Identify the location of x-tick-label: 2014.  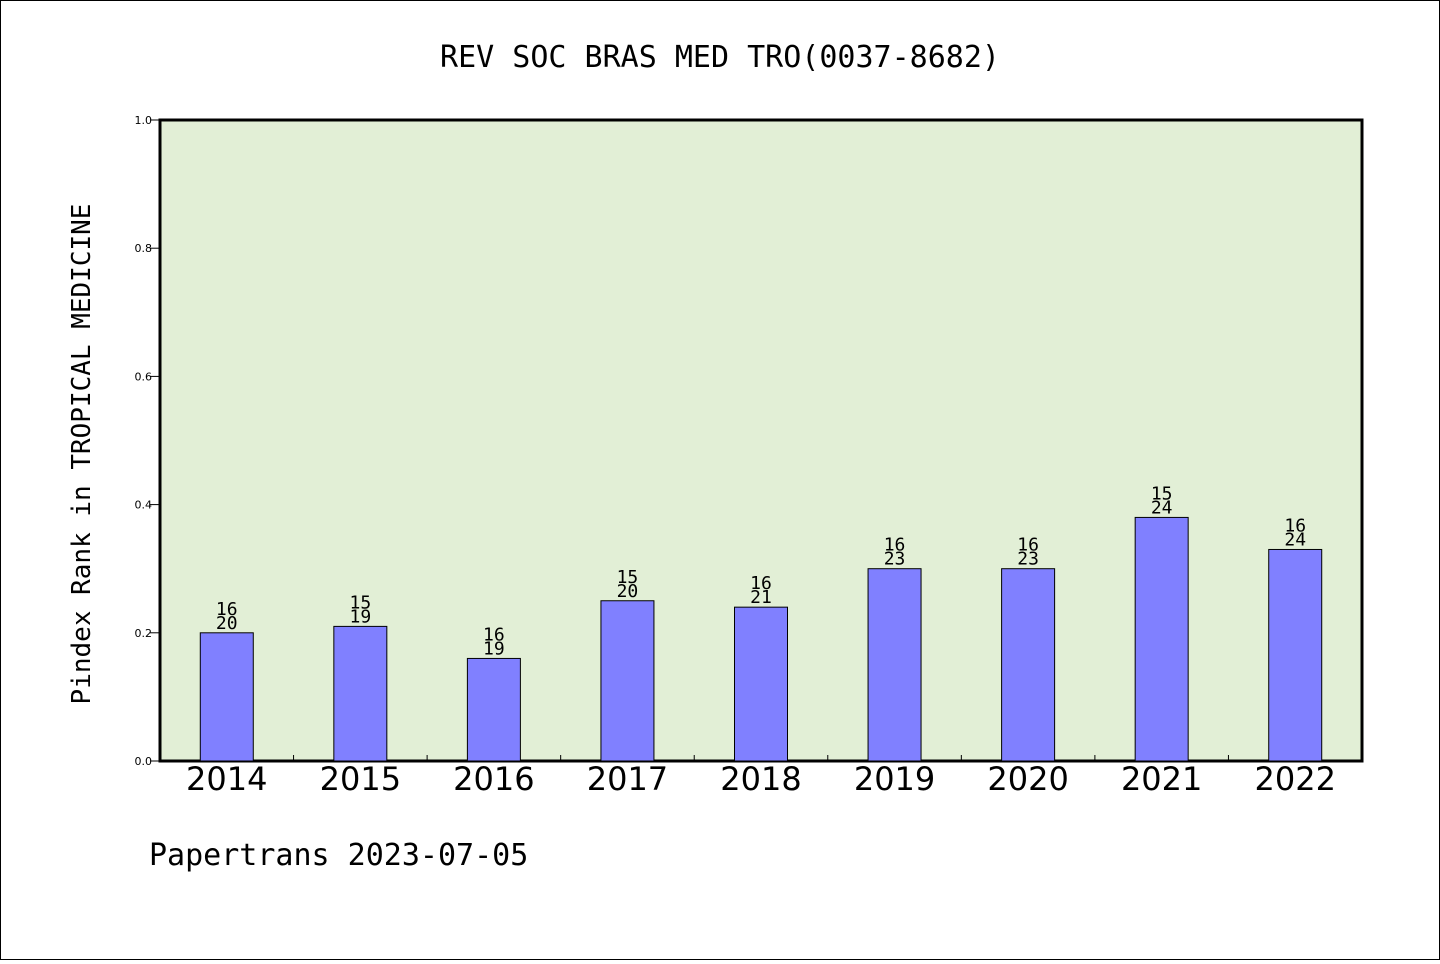
(226, 779).